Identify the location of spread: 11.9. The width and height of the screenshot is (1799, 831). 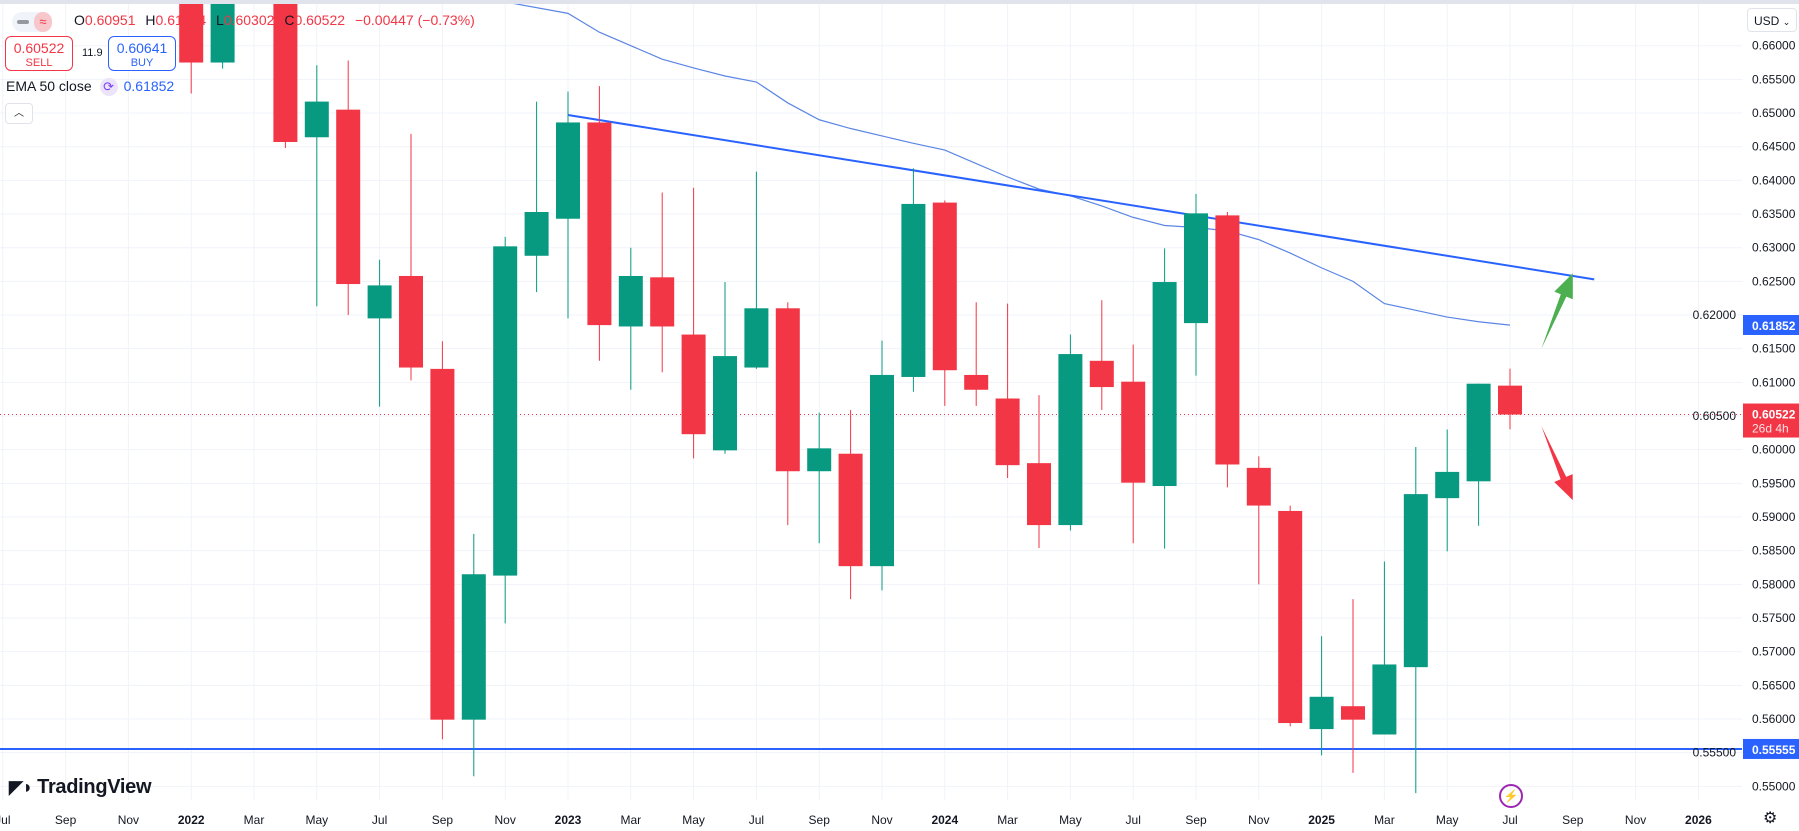
(92, 53).